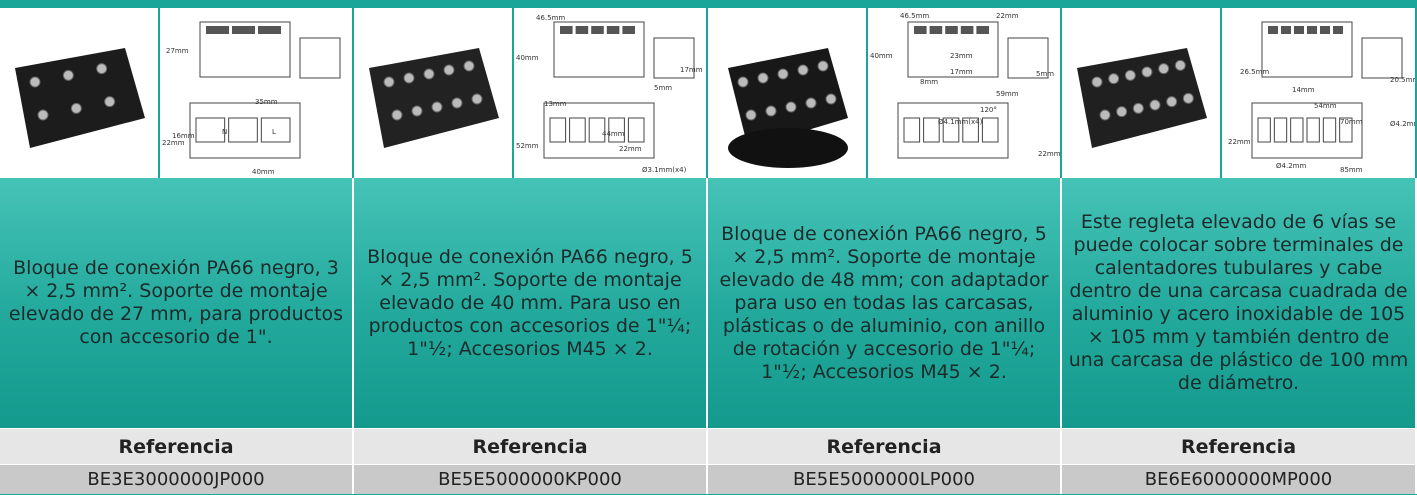 This screenshot has height=495, width=1417. I want to click on dimension-label: 20.5mm, so click(1402, 80).